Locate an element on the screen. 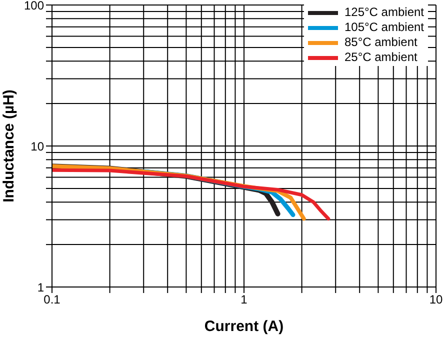 The width and height of the screenshot is (448, 342). x-tick-label: 1 is located at coordinates (244, 299).